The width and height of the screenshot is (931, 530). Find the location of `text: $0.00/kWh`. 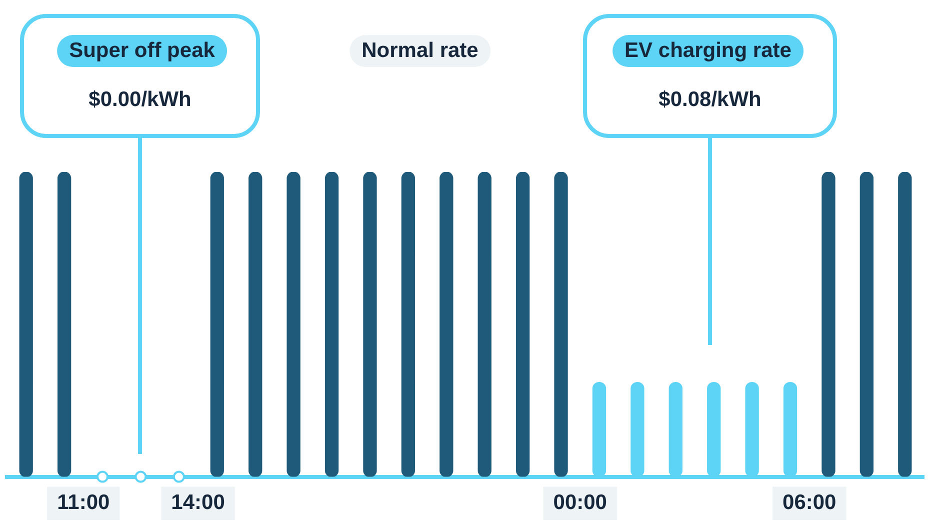

text: $0.00/kWh is located at coordinates (140, 100).